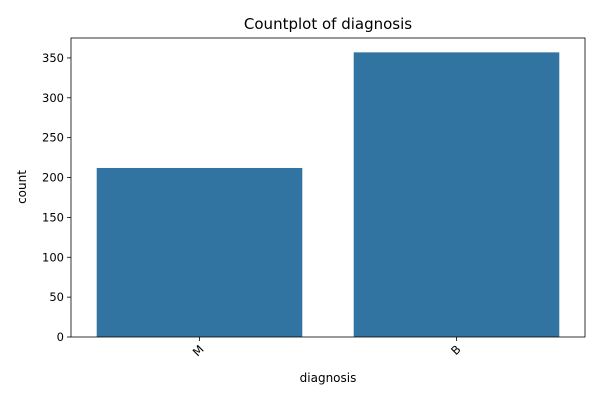 This screenshot has width=600, height=404. Describe the element at coordinates (56, 197) in the screenshot. I see `y-axis-ticks: 0 50 100 150 200 250 300 350` at that location.